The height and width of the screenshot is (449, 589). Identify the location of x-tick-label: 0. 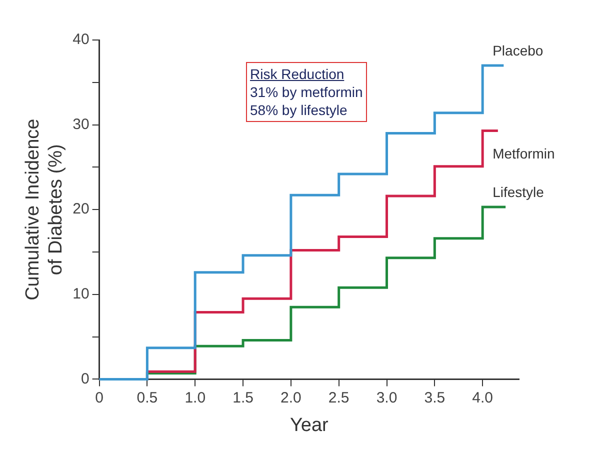
(99, 397).